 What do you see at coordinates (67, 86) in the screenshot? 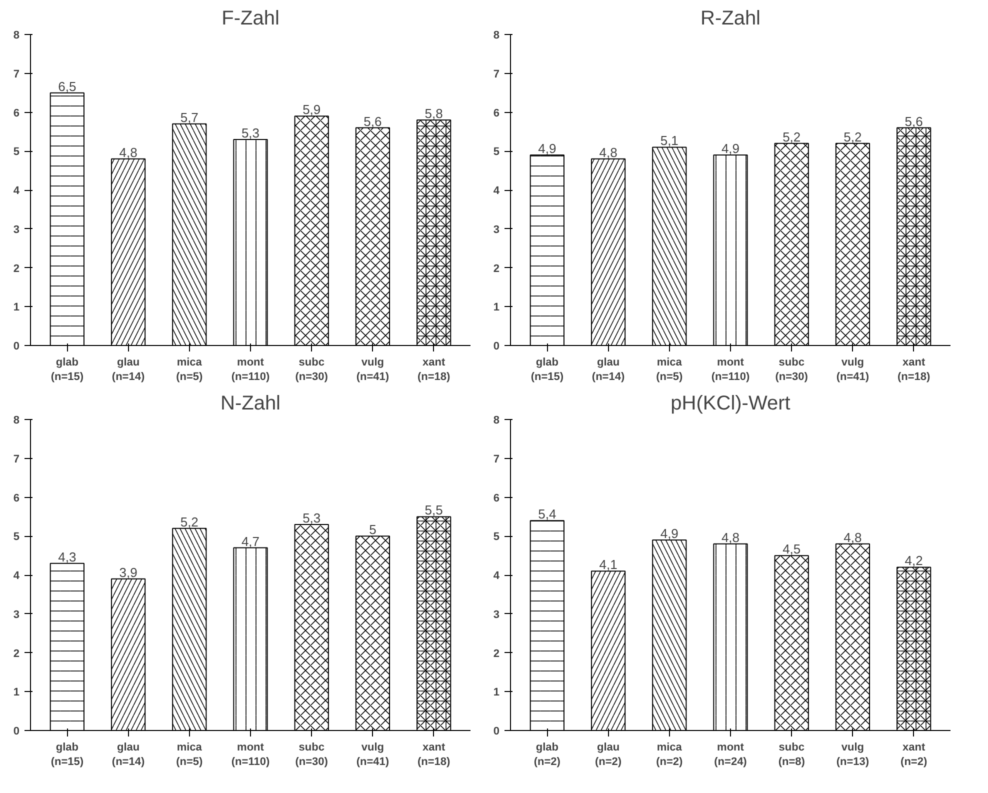
I see `data-label: 6,5` at bounding box center [67, 86].